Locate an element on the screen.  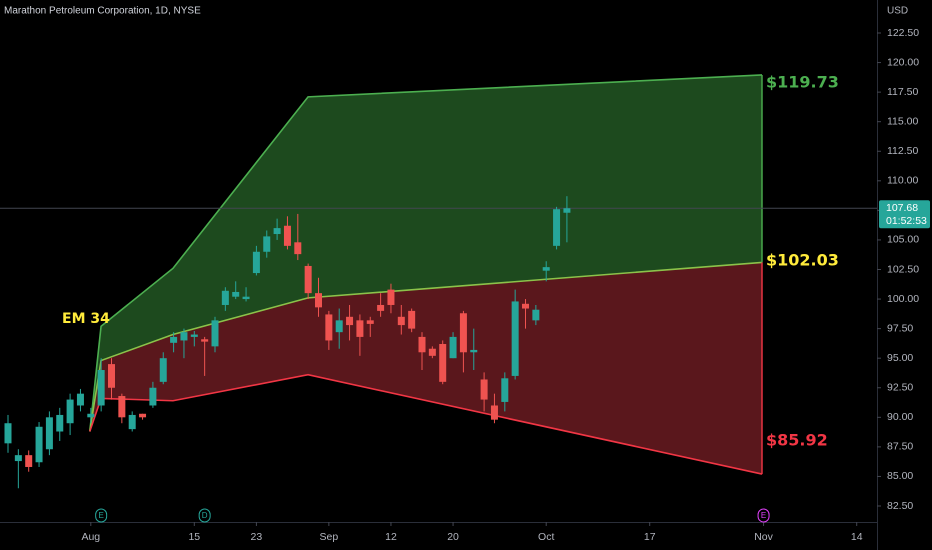
event-label: D is located at coordinates (205, 515).